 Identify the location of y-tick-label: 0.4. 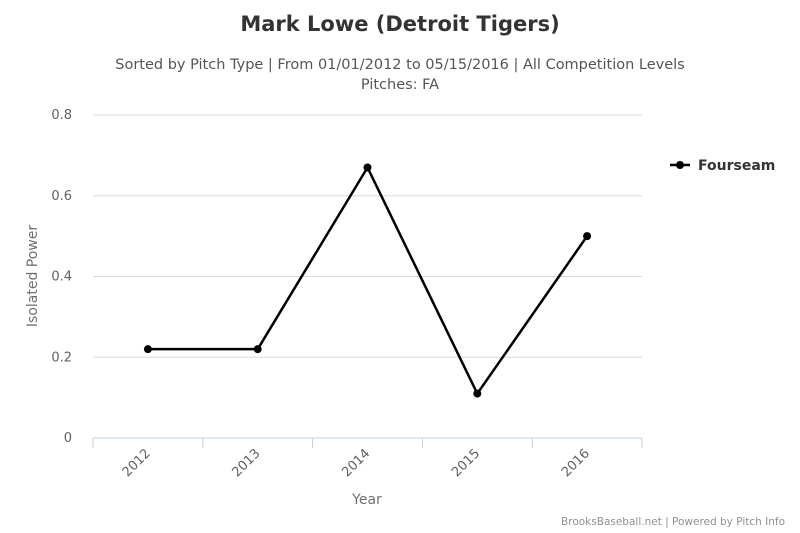
(61, 277).